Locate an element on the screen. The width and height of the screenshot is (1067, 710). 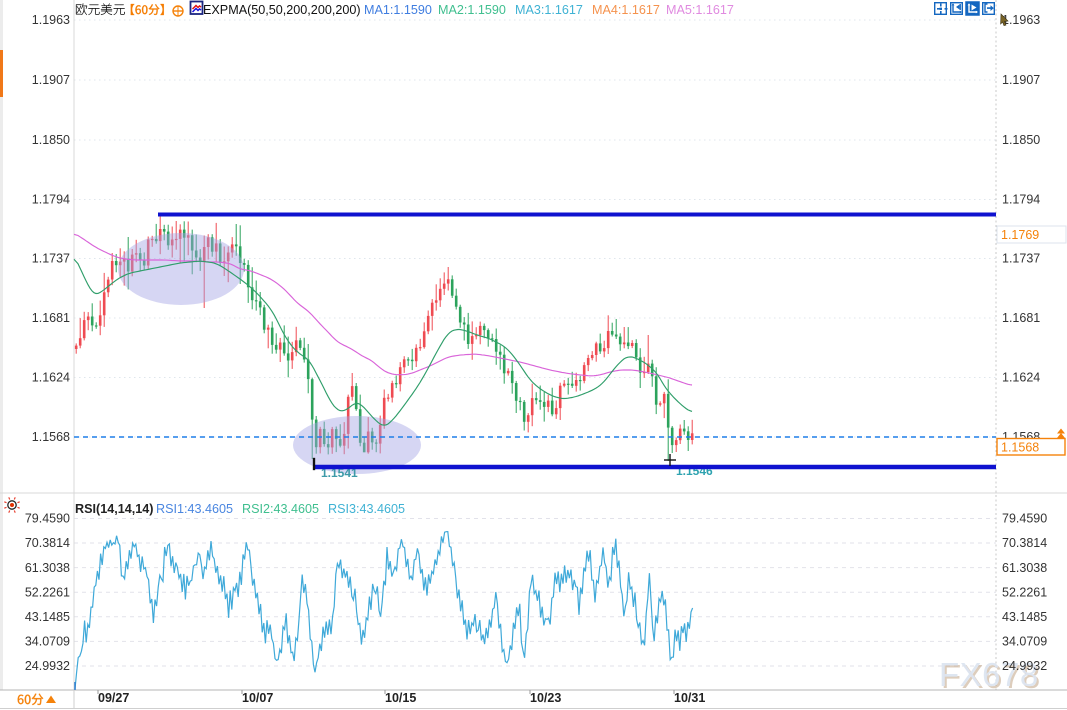
svg-text: MA3:1.1617 is located at coordinates (549, 10).